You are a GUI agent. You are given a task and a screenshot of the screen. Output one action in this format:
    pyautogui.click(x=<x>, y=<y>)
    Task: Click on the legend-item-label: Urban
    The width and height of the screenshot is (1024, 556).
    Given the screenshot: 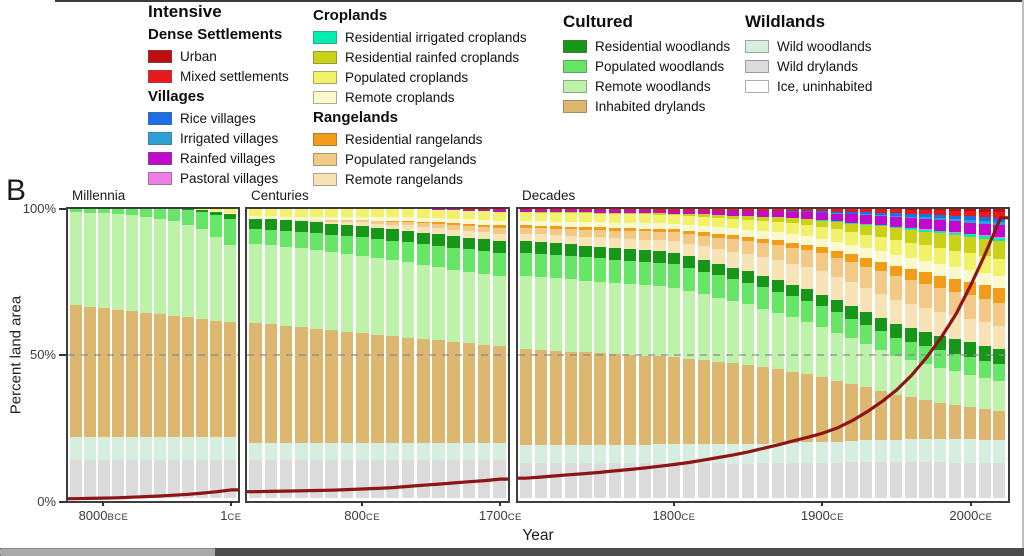 What is the action you would take?
    pyautogui.click(x=198, y=56)
    